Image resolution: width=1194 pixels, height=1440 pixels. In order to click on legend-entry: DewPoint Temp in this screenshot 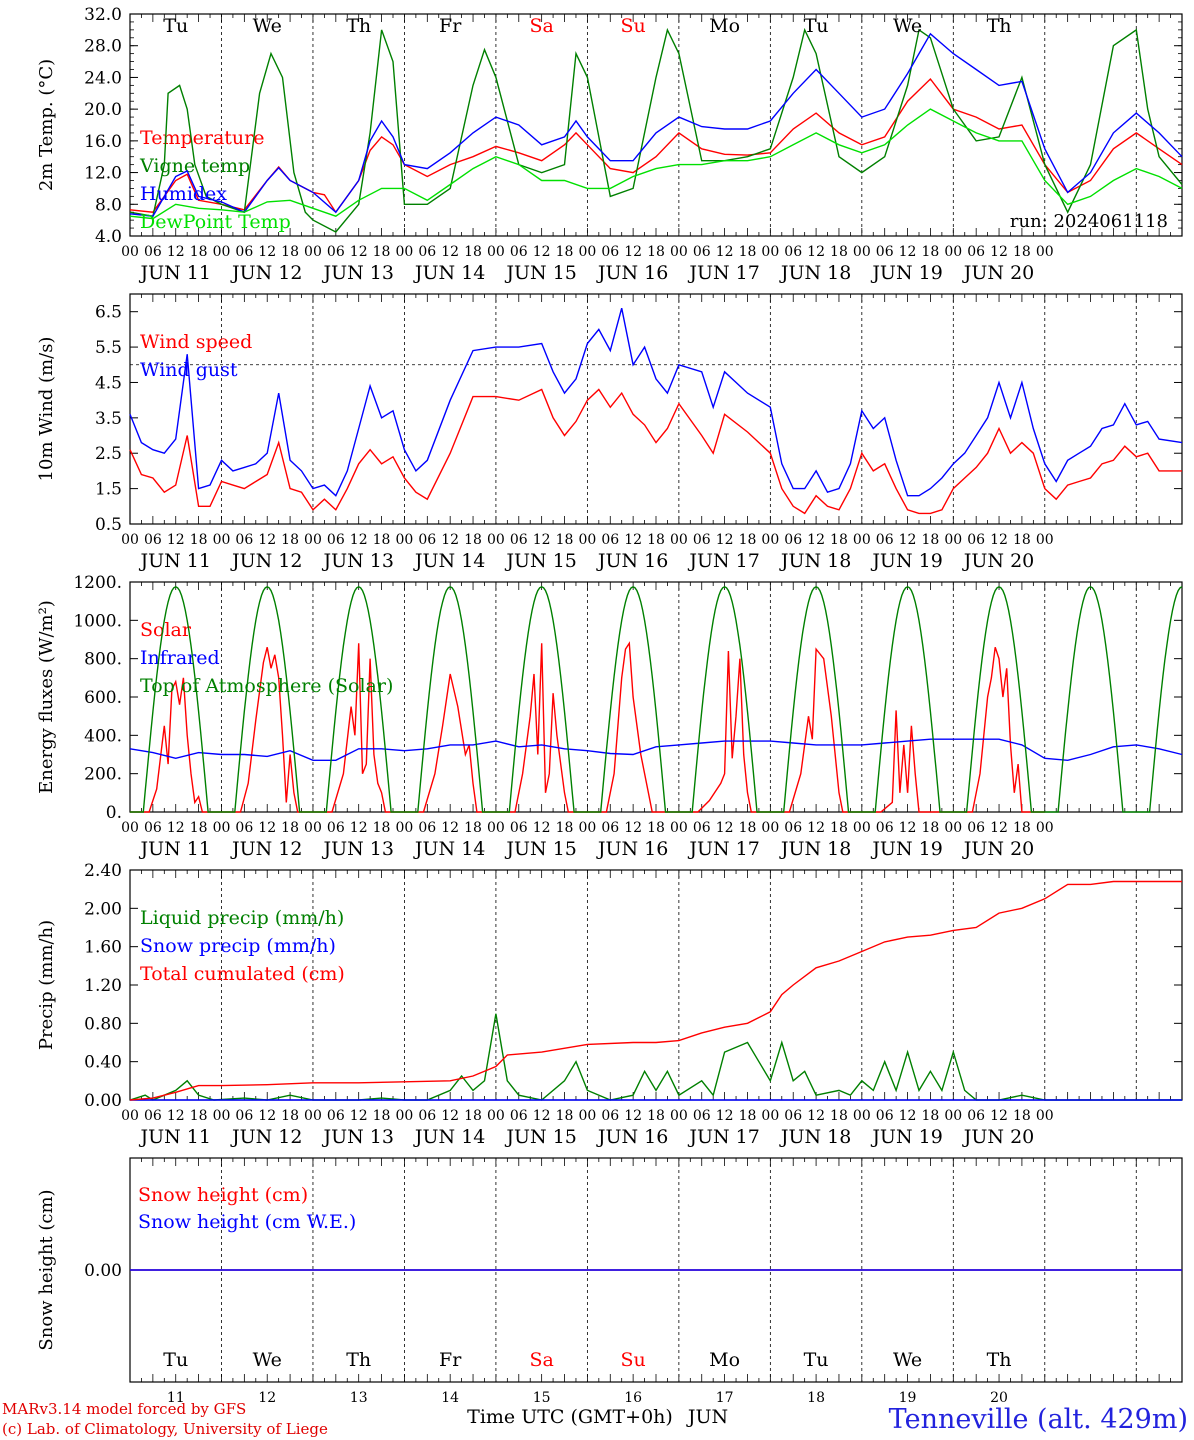, I will do `click(215, 222)`.